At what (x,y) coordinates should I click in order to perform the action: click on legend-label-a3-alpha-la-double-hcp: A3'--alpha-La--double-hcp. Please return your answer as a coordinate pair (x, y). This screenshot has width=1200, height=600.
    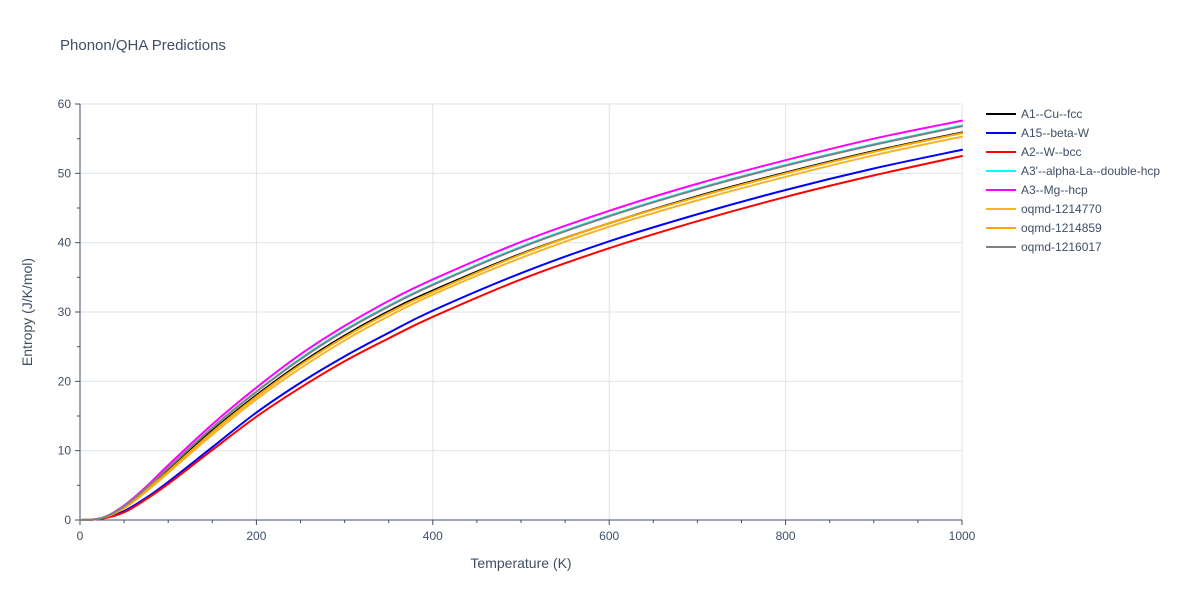
    Looking at the image, I should click on (1090, 171).